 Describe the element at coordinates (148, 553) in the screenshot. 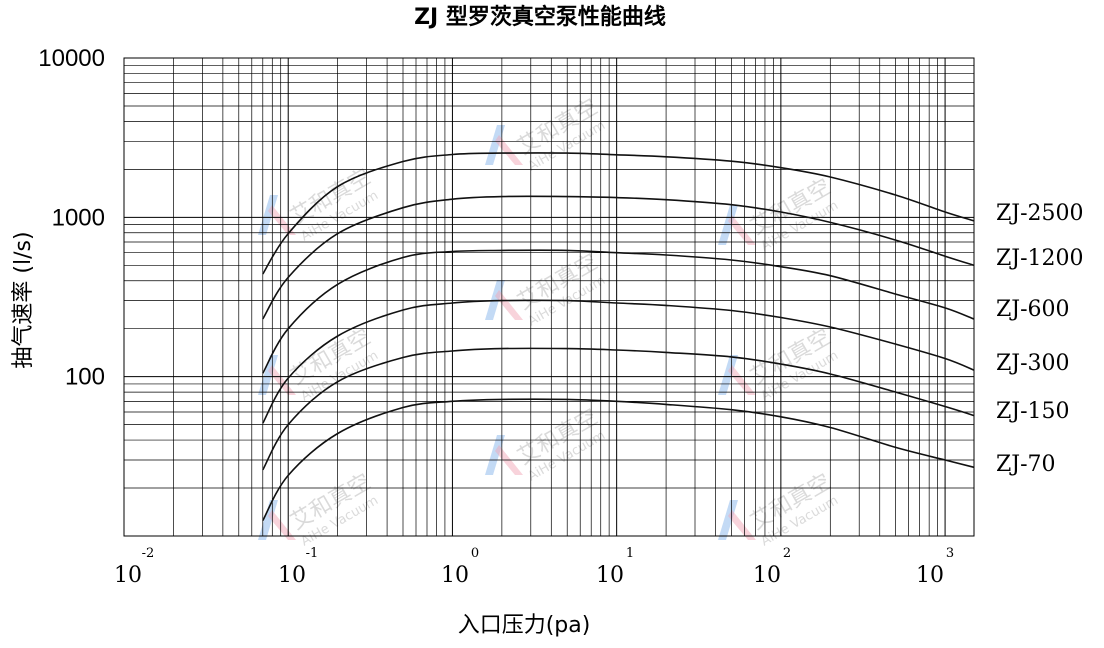

I see `x-tick-exponent: -2` at that location.